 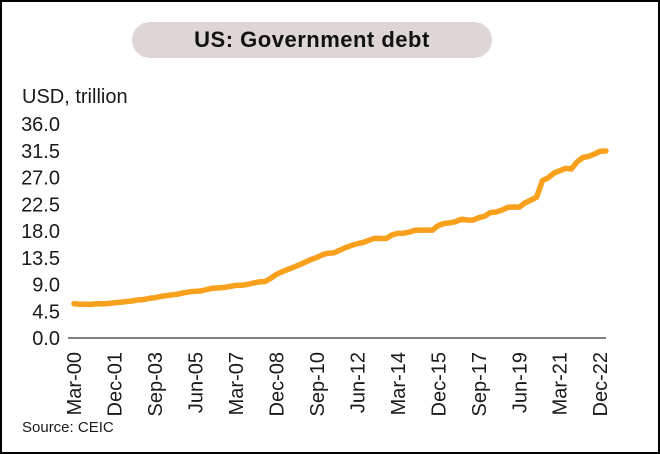 I want to click on chart-title-banner: US: Government debt, so click(x=312, y=40).